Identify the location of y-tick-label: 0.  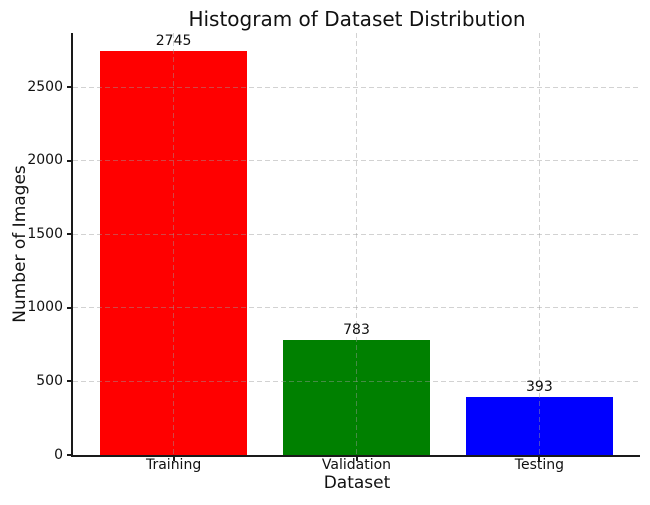
(58, 454).